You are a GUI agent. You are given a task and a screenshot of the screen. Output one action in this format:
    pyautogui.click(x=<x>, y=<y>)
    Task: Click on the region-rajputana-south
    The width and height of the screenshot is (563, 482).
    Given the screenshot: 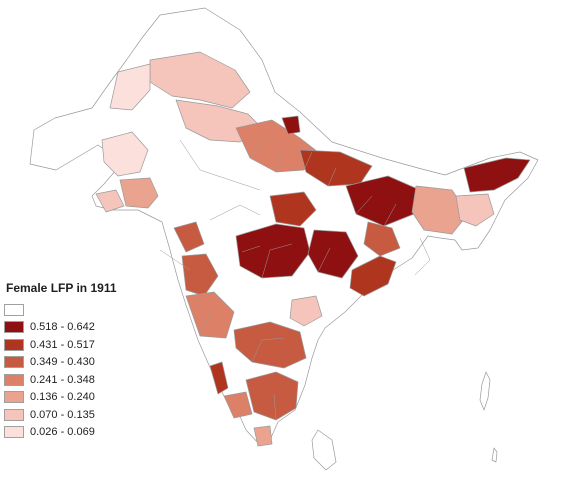 What is the action you would take?
    pyautogui.click(x=189, y=237)
    